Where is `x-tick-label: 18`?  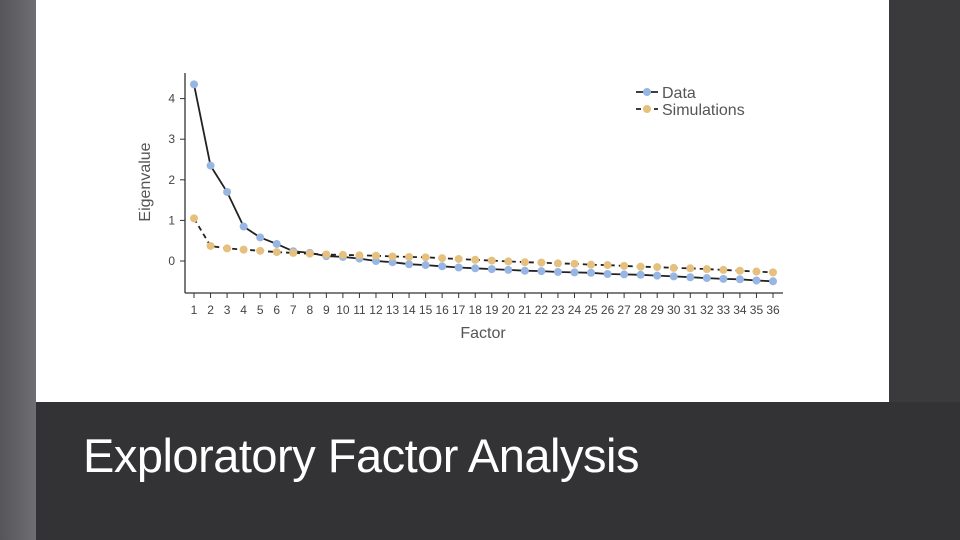 x-tick-label: 18 is located at coordinates (476, 310).